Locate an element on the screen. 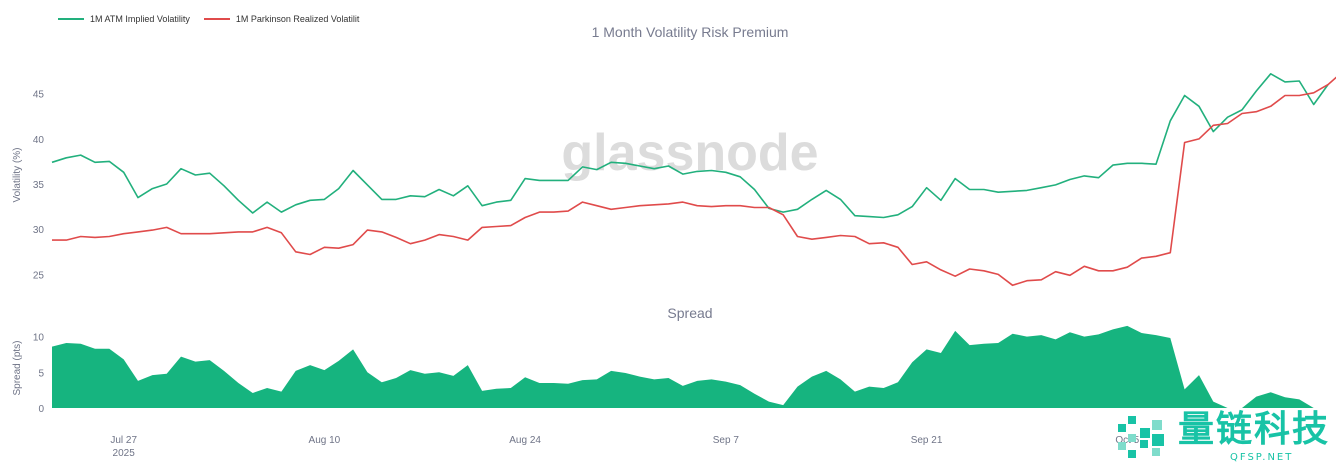  brand-site: QFSP.NET is located at coordinates (1262, 457).